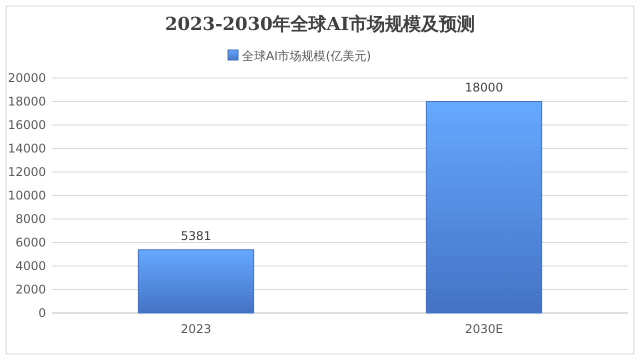 The height and width of the screenshot is (360, 640). What do you see at coordinates (30, 219) in the screenshot?
I see `y-tick-label: 8000` at bounding box center [30, 219].